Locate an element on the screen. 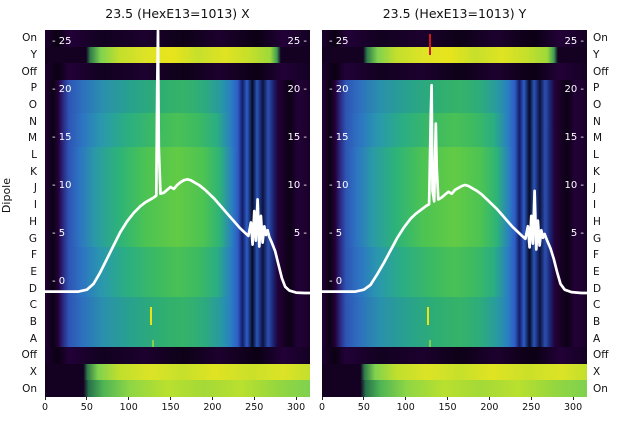 The image size is (640, 440). x-tick-label: 200 is located at coordinates (489, 407).